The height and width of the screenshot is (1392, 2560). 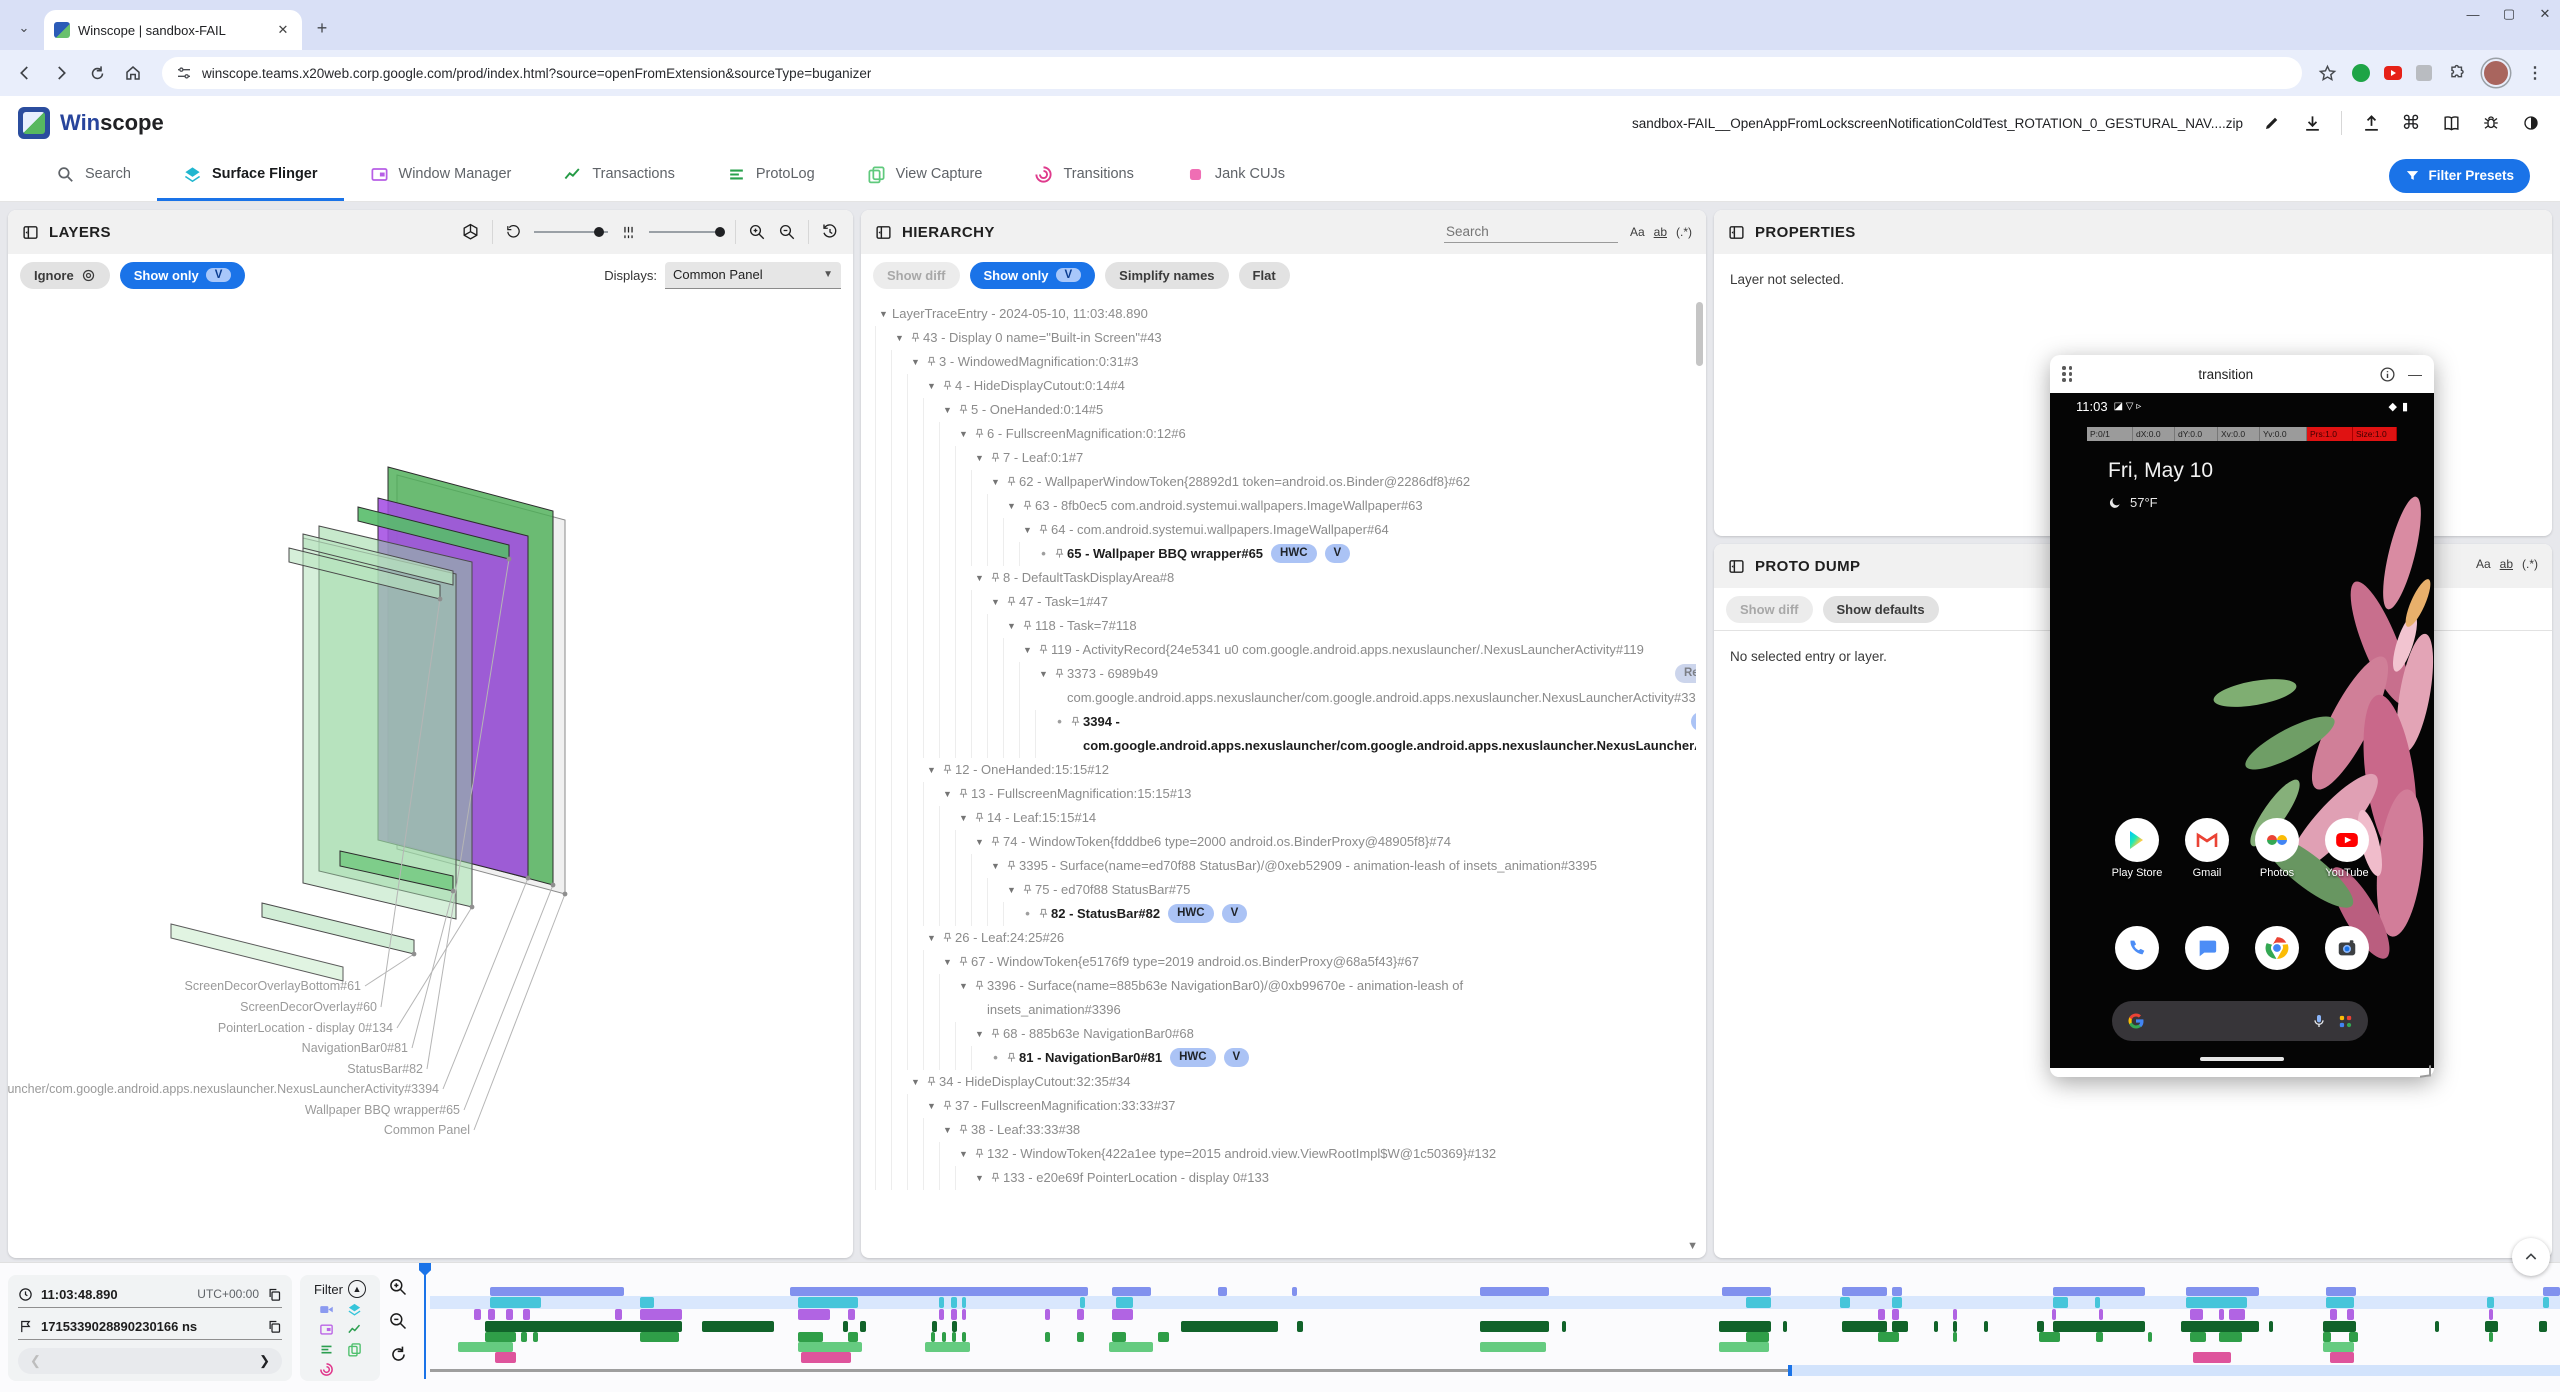 What do you see at coordinates (2327, 73) in the screenshot?
I see `bookmark-star-icon` at bounding box center [2327, 73].